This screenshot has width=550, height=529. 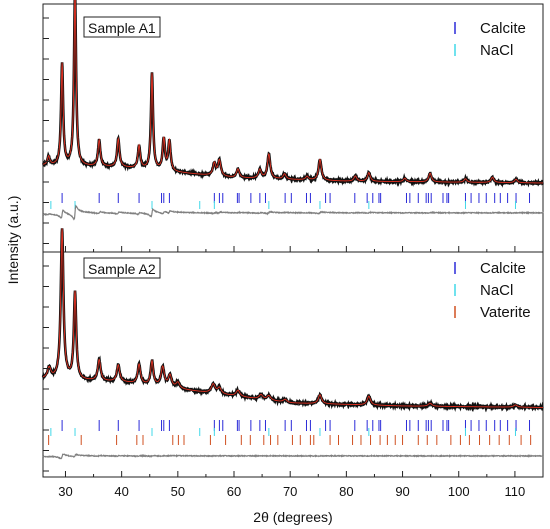 What do you see at coordinates (13, 240) in the screenshot?
I see `y-axis-label: Intensity (a.u.)` at bounding box center [13, 240].